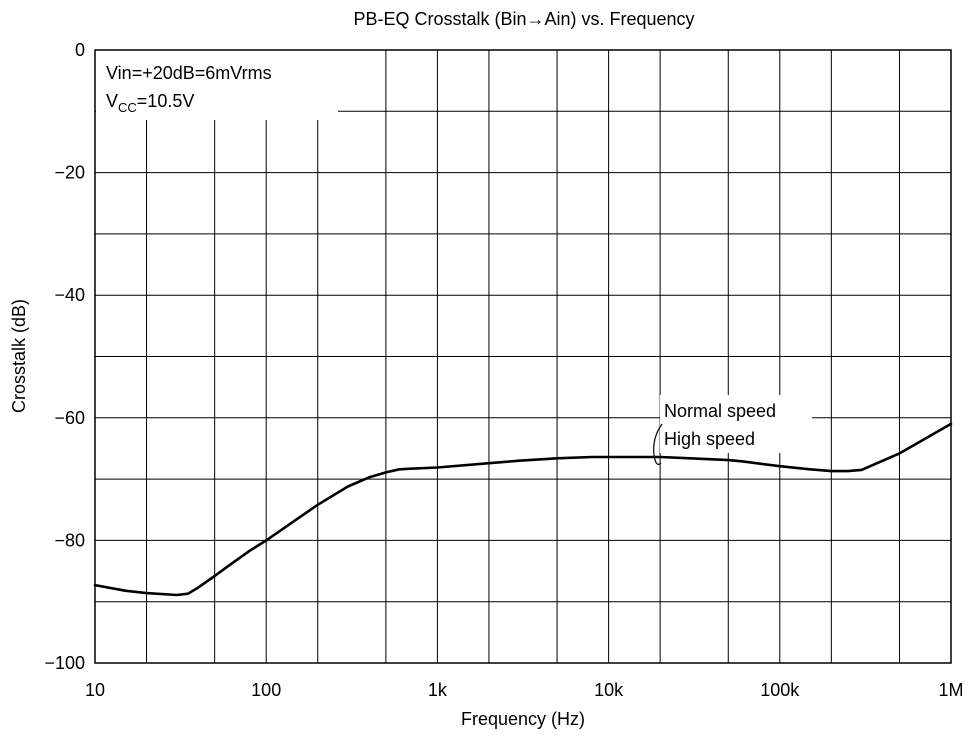  What do you see at coordinates (127, 107) in the screenshot?
I see `vcc-subscript: CC` at bounding box center [127, 107].